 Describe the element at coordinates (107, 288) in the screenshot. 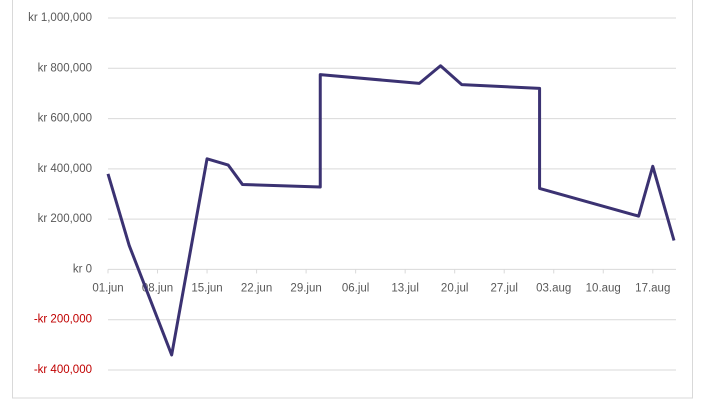

I see `x-tick-label: 01.jun` at that location.